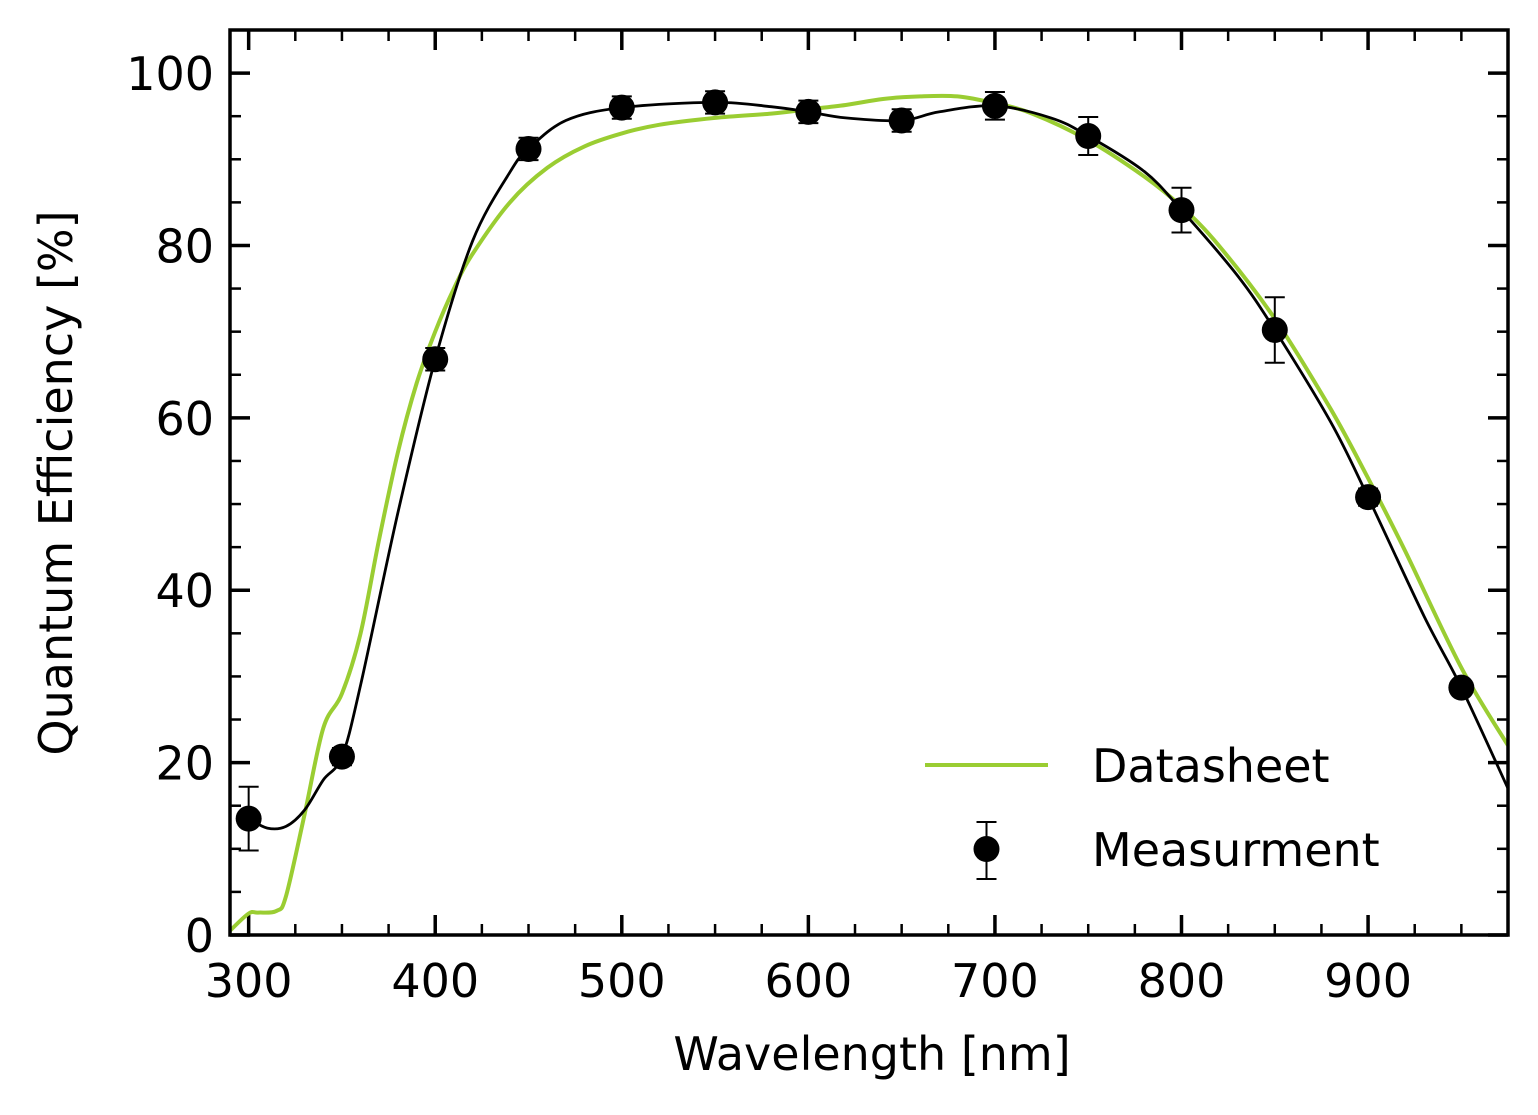 The width and height of the screenshot is (1538, 1115). Describe the element at coordinates (622, 981) in the screenshot. I see `x-tick-label: 500` at that location.